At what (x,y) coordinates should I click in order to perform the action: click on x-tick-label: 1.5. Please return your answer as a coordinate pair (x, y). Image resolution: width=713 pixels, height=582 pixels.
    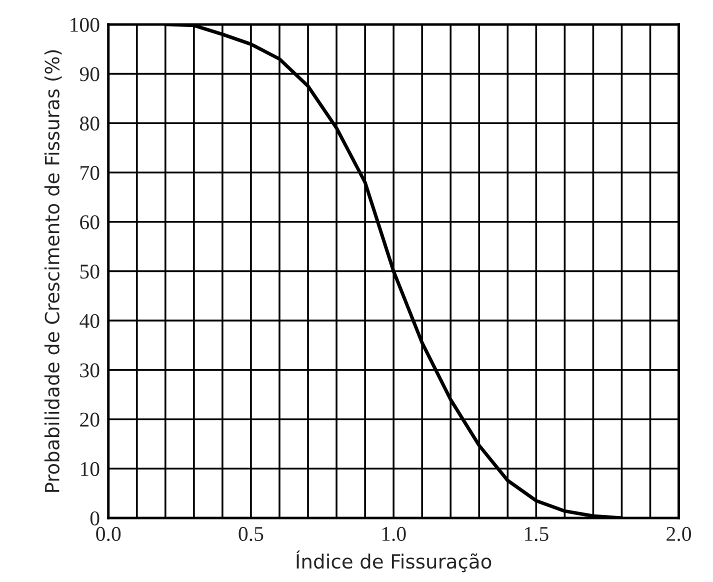
    Looking at the image, I should click on (536, 534).